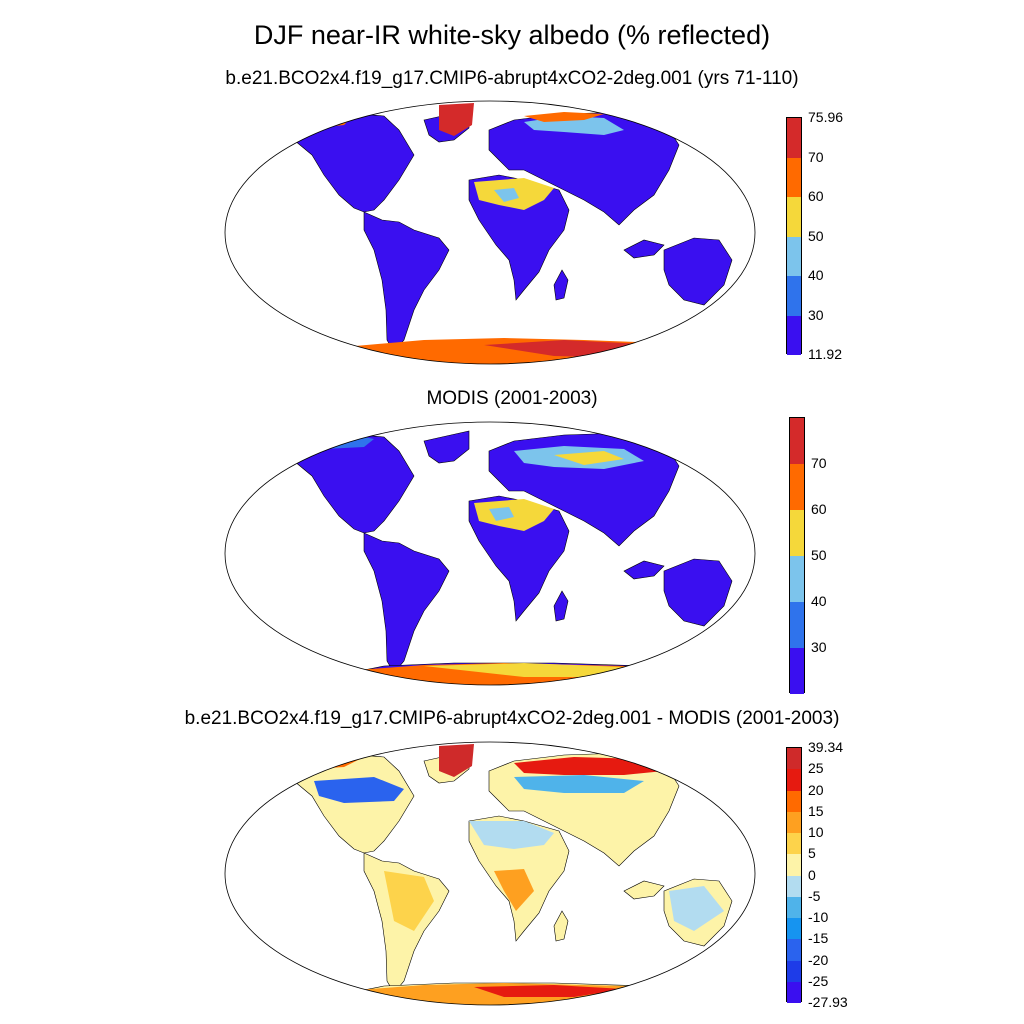 This screenshot has height=1024, width=1024. I want to click on colorbar-label: -5, so click(814, 895).